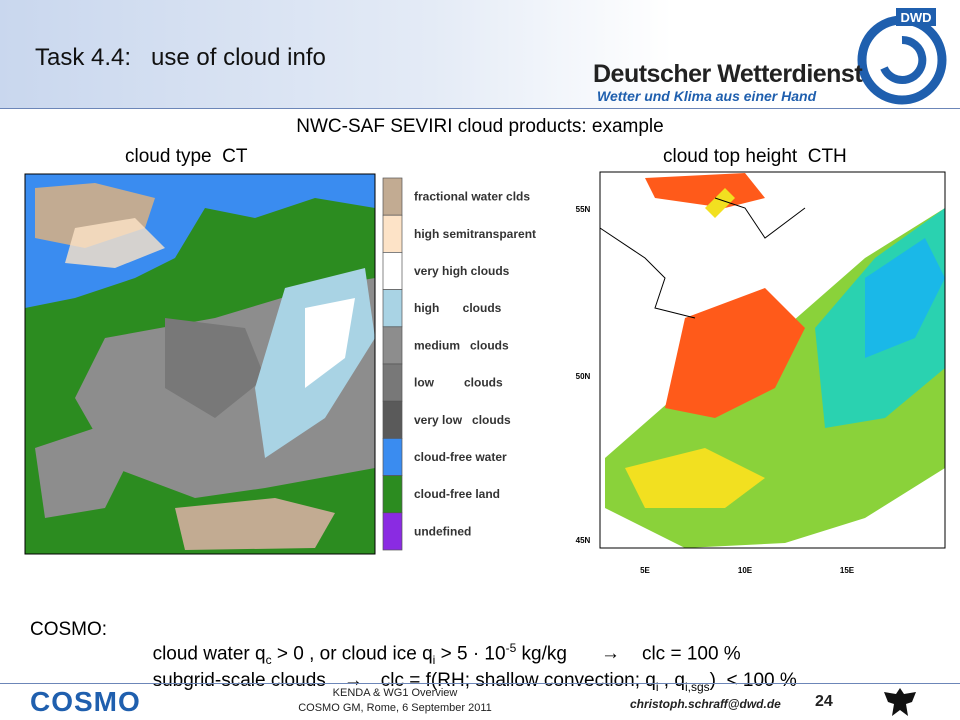 This screenshot has height=720, width=960. I want to click on lat-label: 45N, so click(583, 540).